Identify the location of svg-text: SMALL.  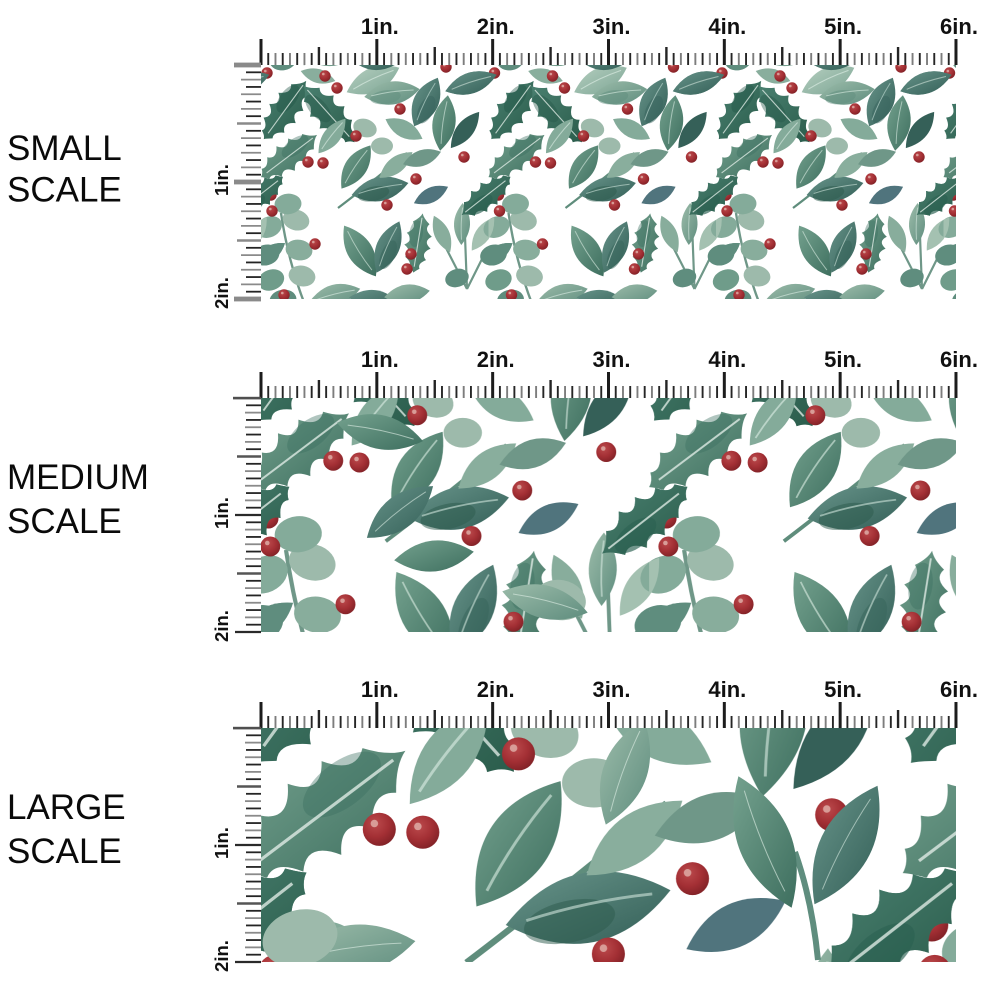
(64, 148).